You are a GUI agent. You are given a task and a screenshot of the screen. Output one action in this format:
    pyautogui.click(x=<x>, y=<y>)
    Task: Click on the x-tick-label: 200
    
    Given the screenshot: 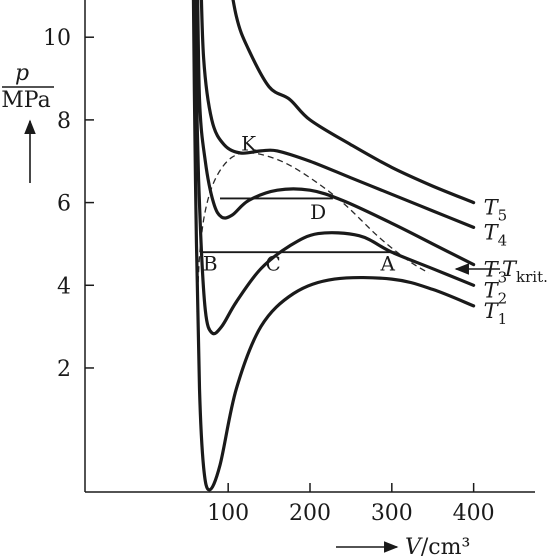 What is the action you would take?
    pyautogui.click(x=310, y=513)
    